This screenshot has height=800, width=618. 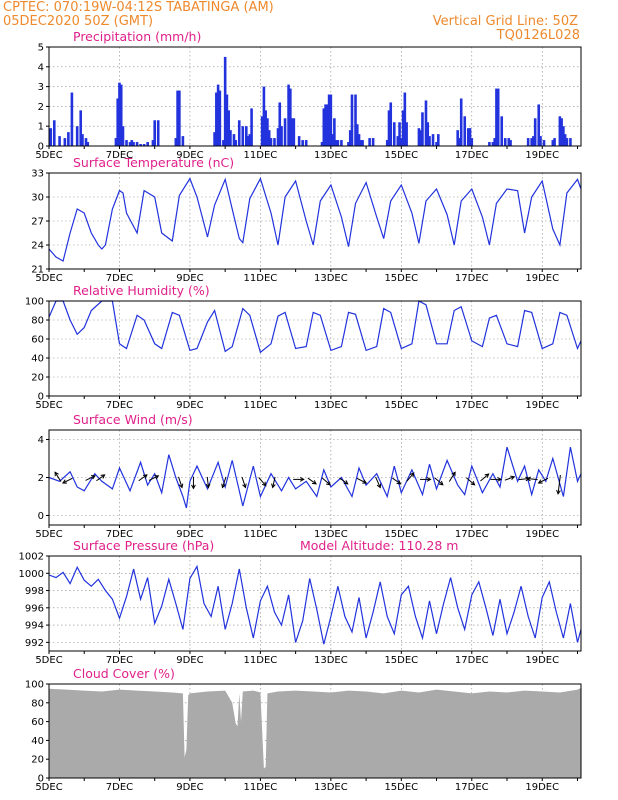 What do you see at coordinates (137, 36) in the screenshot?
I see `panel-title: Precipitation (mm/h)` at bounding box center [137, 36].